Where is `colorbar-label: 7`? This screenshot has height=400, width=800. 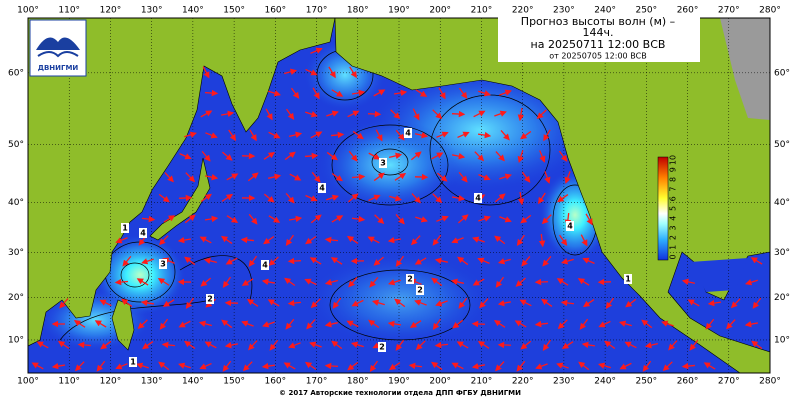
colorbar-label: 7 is located at coordinates (673, 189).